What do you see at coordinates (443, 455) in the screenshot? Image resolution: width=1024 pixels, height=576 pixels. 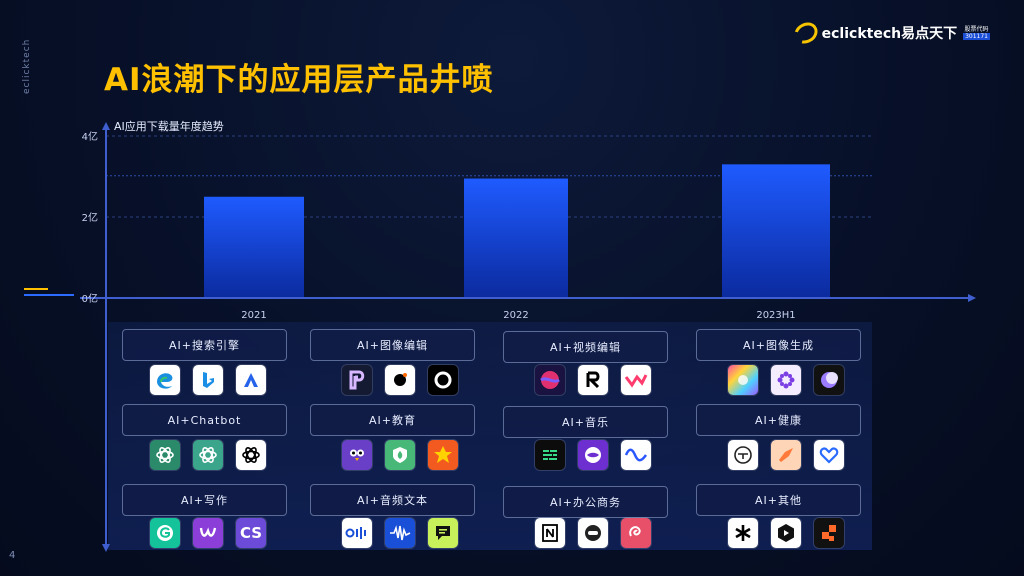 I see `badge-icon` at bounding box center [443, 455].